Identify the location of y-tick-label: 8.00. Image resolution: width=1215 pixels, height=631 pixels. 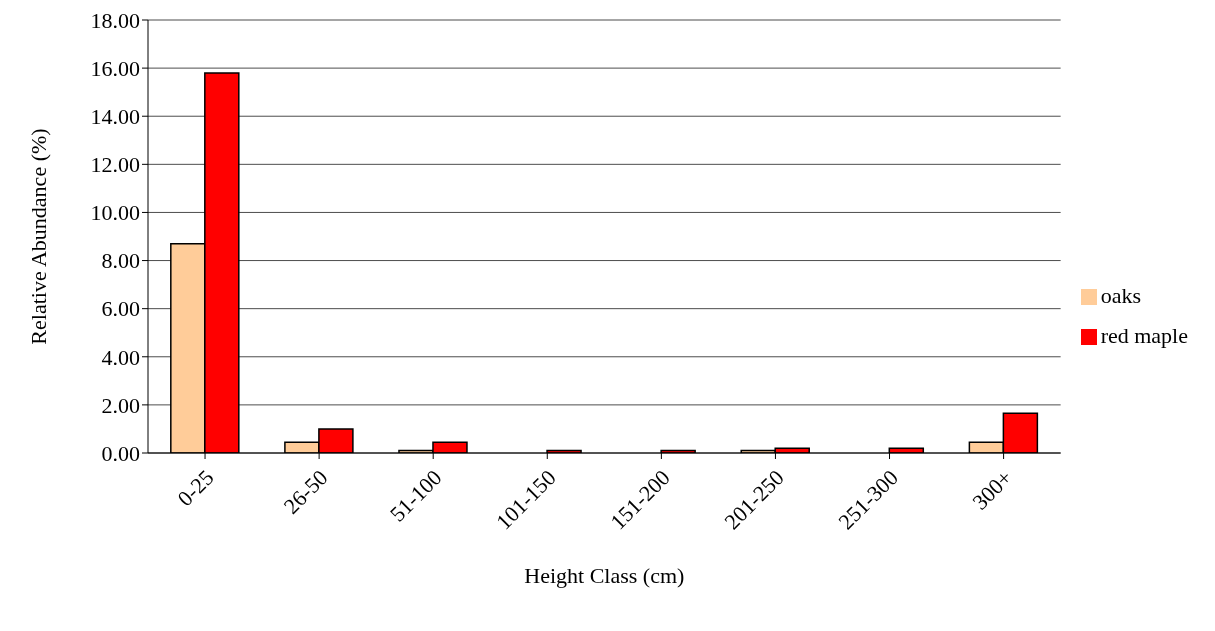
(120, 261).